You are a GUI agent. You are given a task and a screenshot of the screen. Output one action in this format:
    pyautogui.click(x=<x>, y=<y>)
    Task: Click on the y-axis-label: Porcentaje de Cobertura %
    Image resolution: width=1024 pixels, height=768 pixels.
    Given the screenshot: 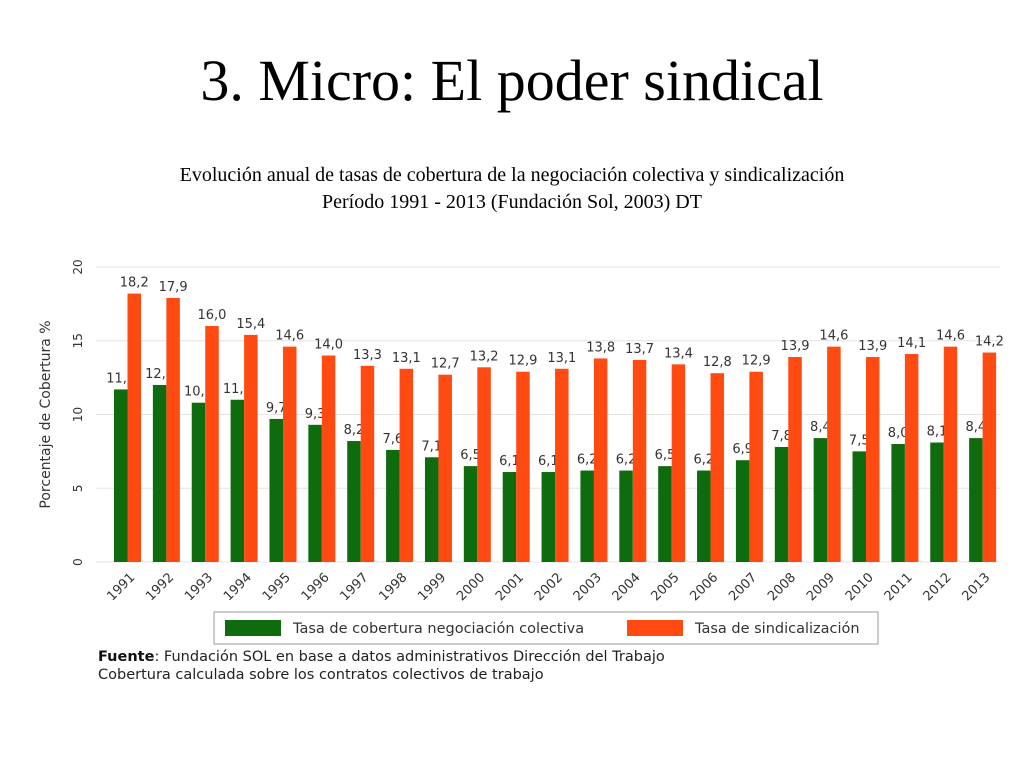 What is the action you would take?
    pyautogui.click(x=46, y=414)
    